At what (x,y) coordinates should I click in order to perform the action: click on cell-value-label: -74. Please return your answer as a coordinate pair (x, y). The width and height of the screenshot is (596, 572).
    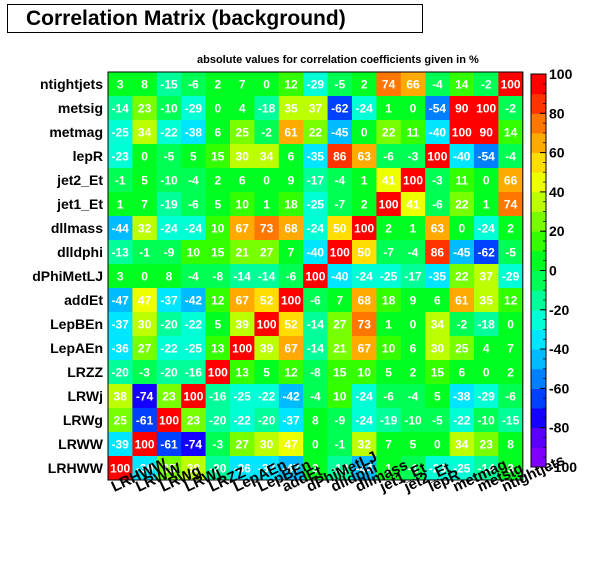
    Looking at the image, I should click on (145, 397).